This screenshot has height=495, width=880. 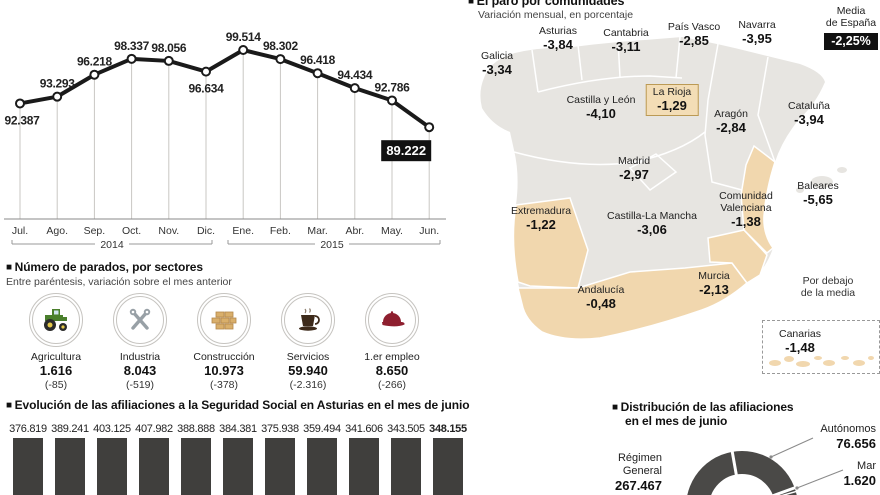 I want to click on data-label: 98.056, so click(x=169, y=48).